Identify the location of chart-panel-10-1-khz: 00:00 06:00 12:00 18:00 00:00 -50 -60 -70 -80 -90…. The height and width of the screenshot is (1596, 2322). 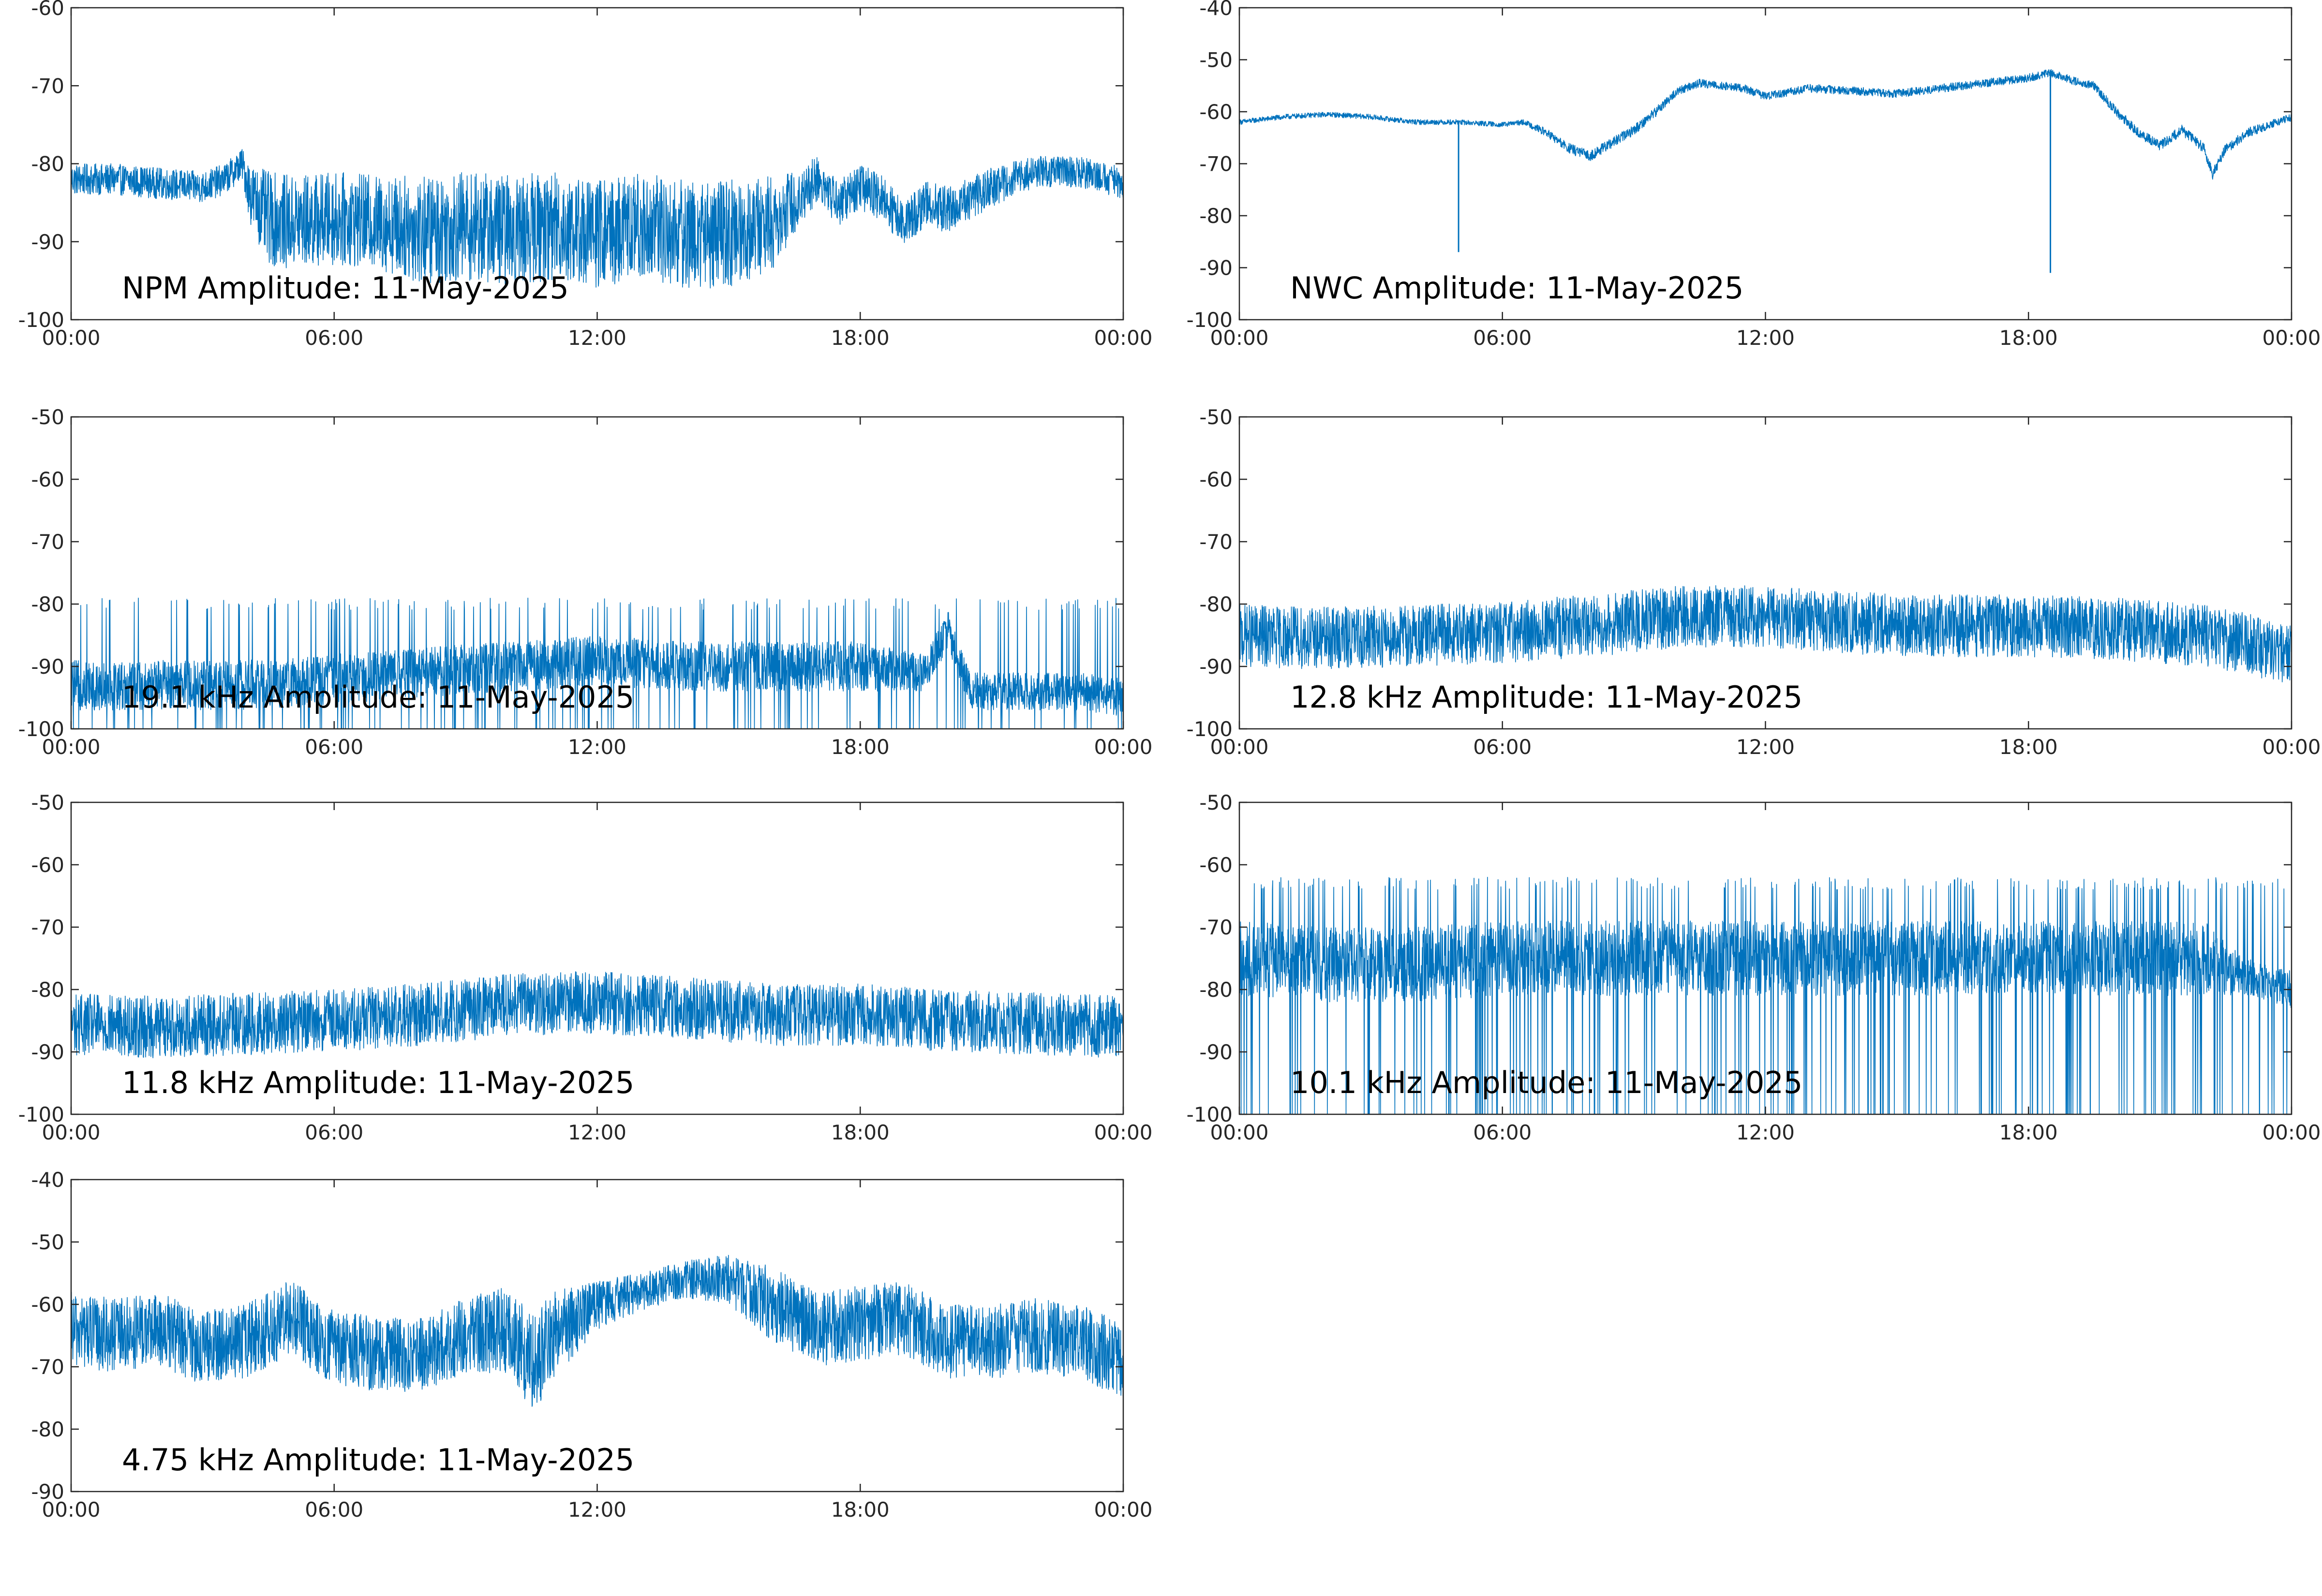
(1754, 967).